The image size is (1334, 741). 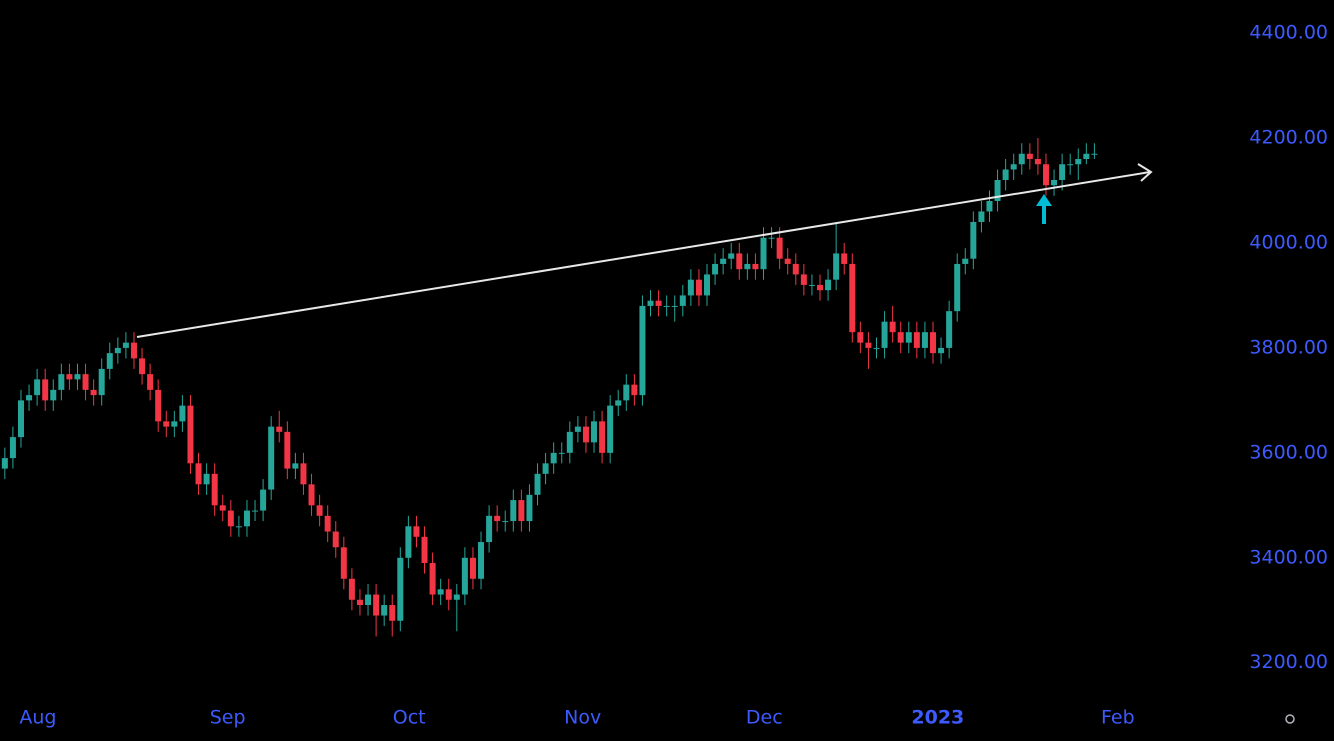 What do you see at coordinates (1145, 172) in the screenshot?
I see `trend-line-arrowhead` at bounding box center [1145, 172].